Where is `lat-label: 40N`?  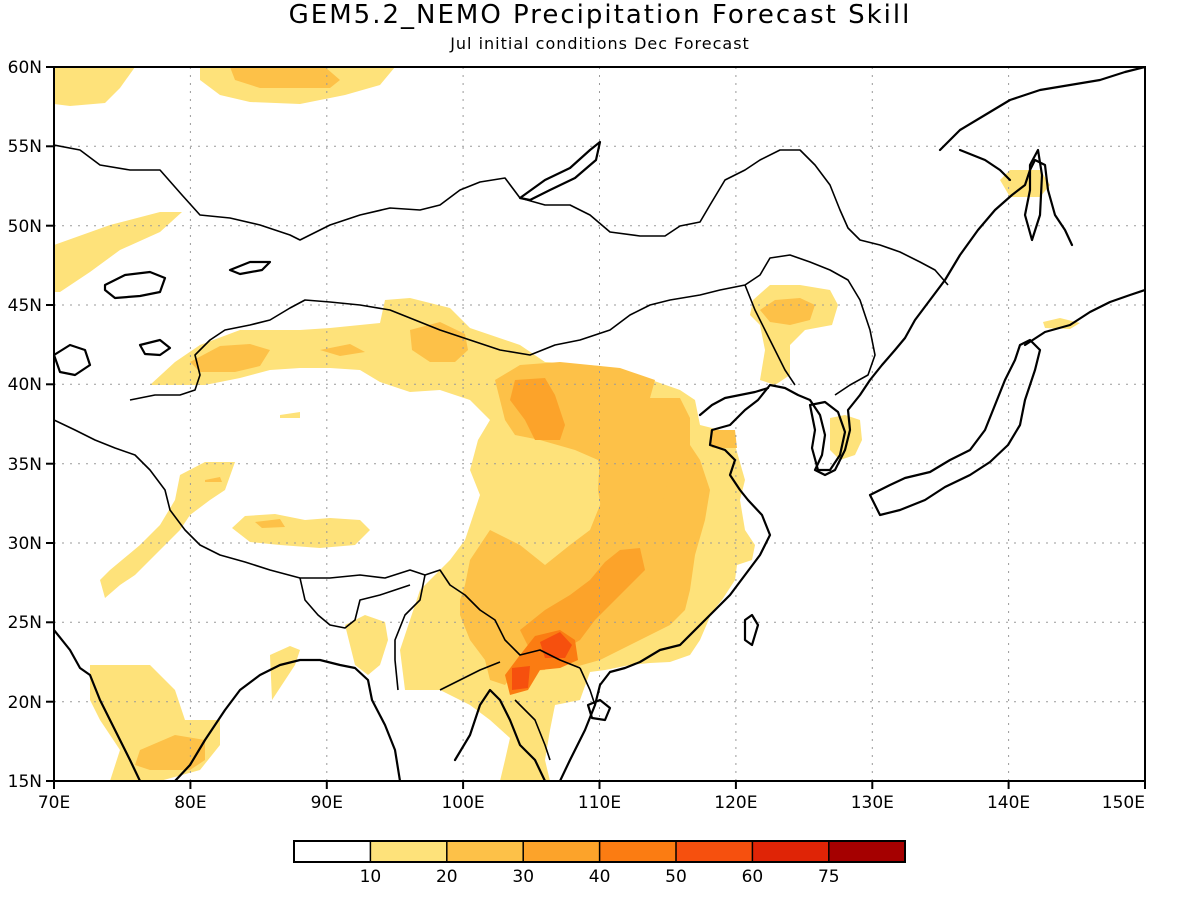 lat-label: 40N is located at coordinates (25, 385).